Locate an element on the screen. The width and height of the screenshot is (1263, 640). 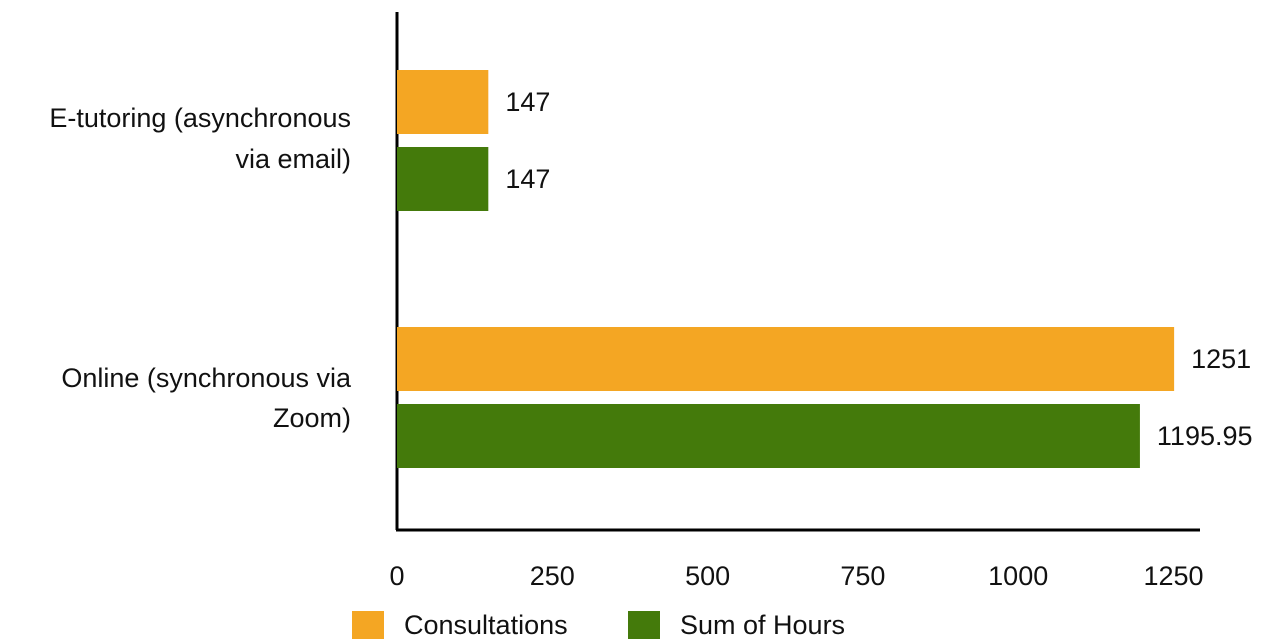
data-label: 1251 is located at coordinates (1221, 359).